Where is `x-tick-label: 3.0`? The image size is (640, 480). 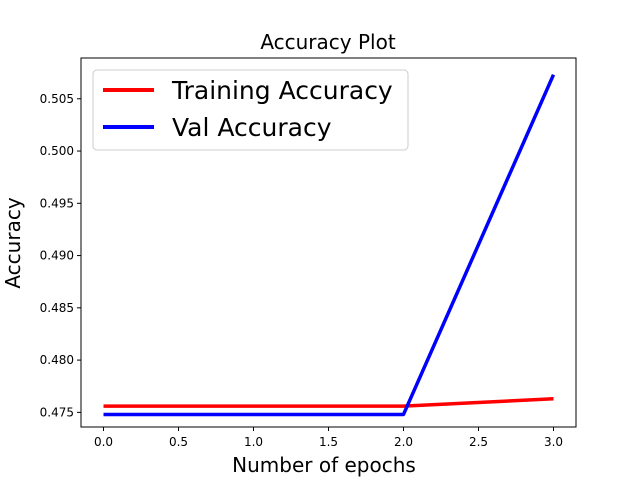 x-tick-label: 3.0 is located at coordinates (553, 442).